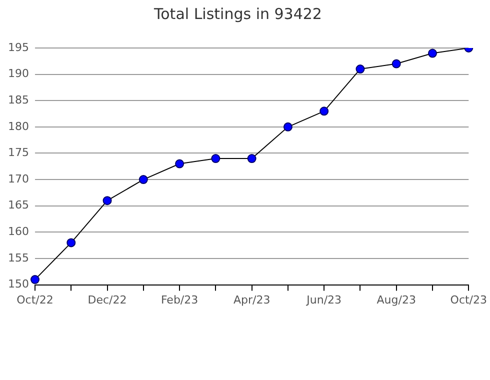 This screenshot has height=380, width=490. What do you see at coordinates (18, 179) in the screenshot?
I see `y-tick-label: 170` at bounding box center [18, 179].